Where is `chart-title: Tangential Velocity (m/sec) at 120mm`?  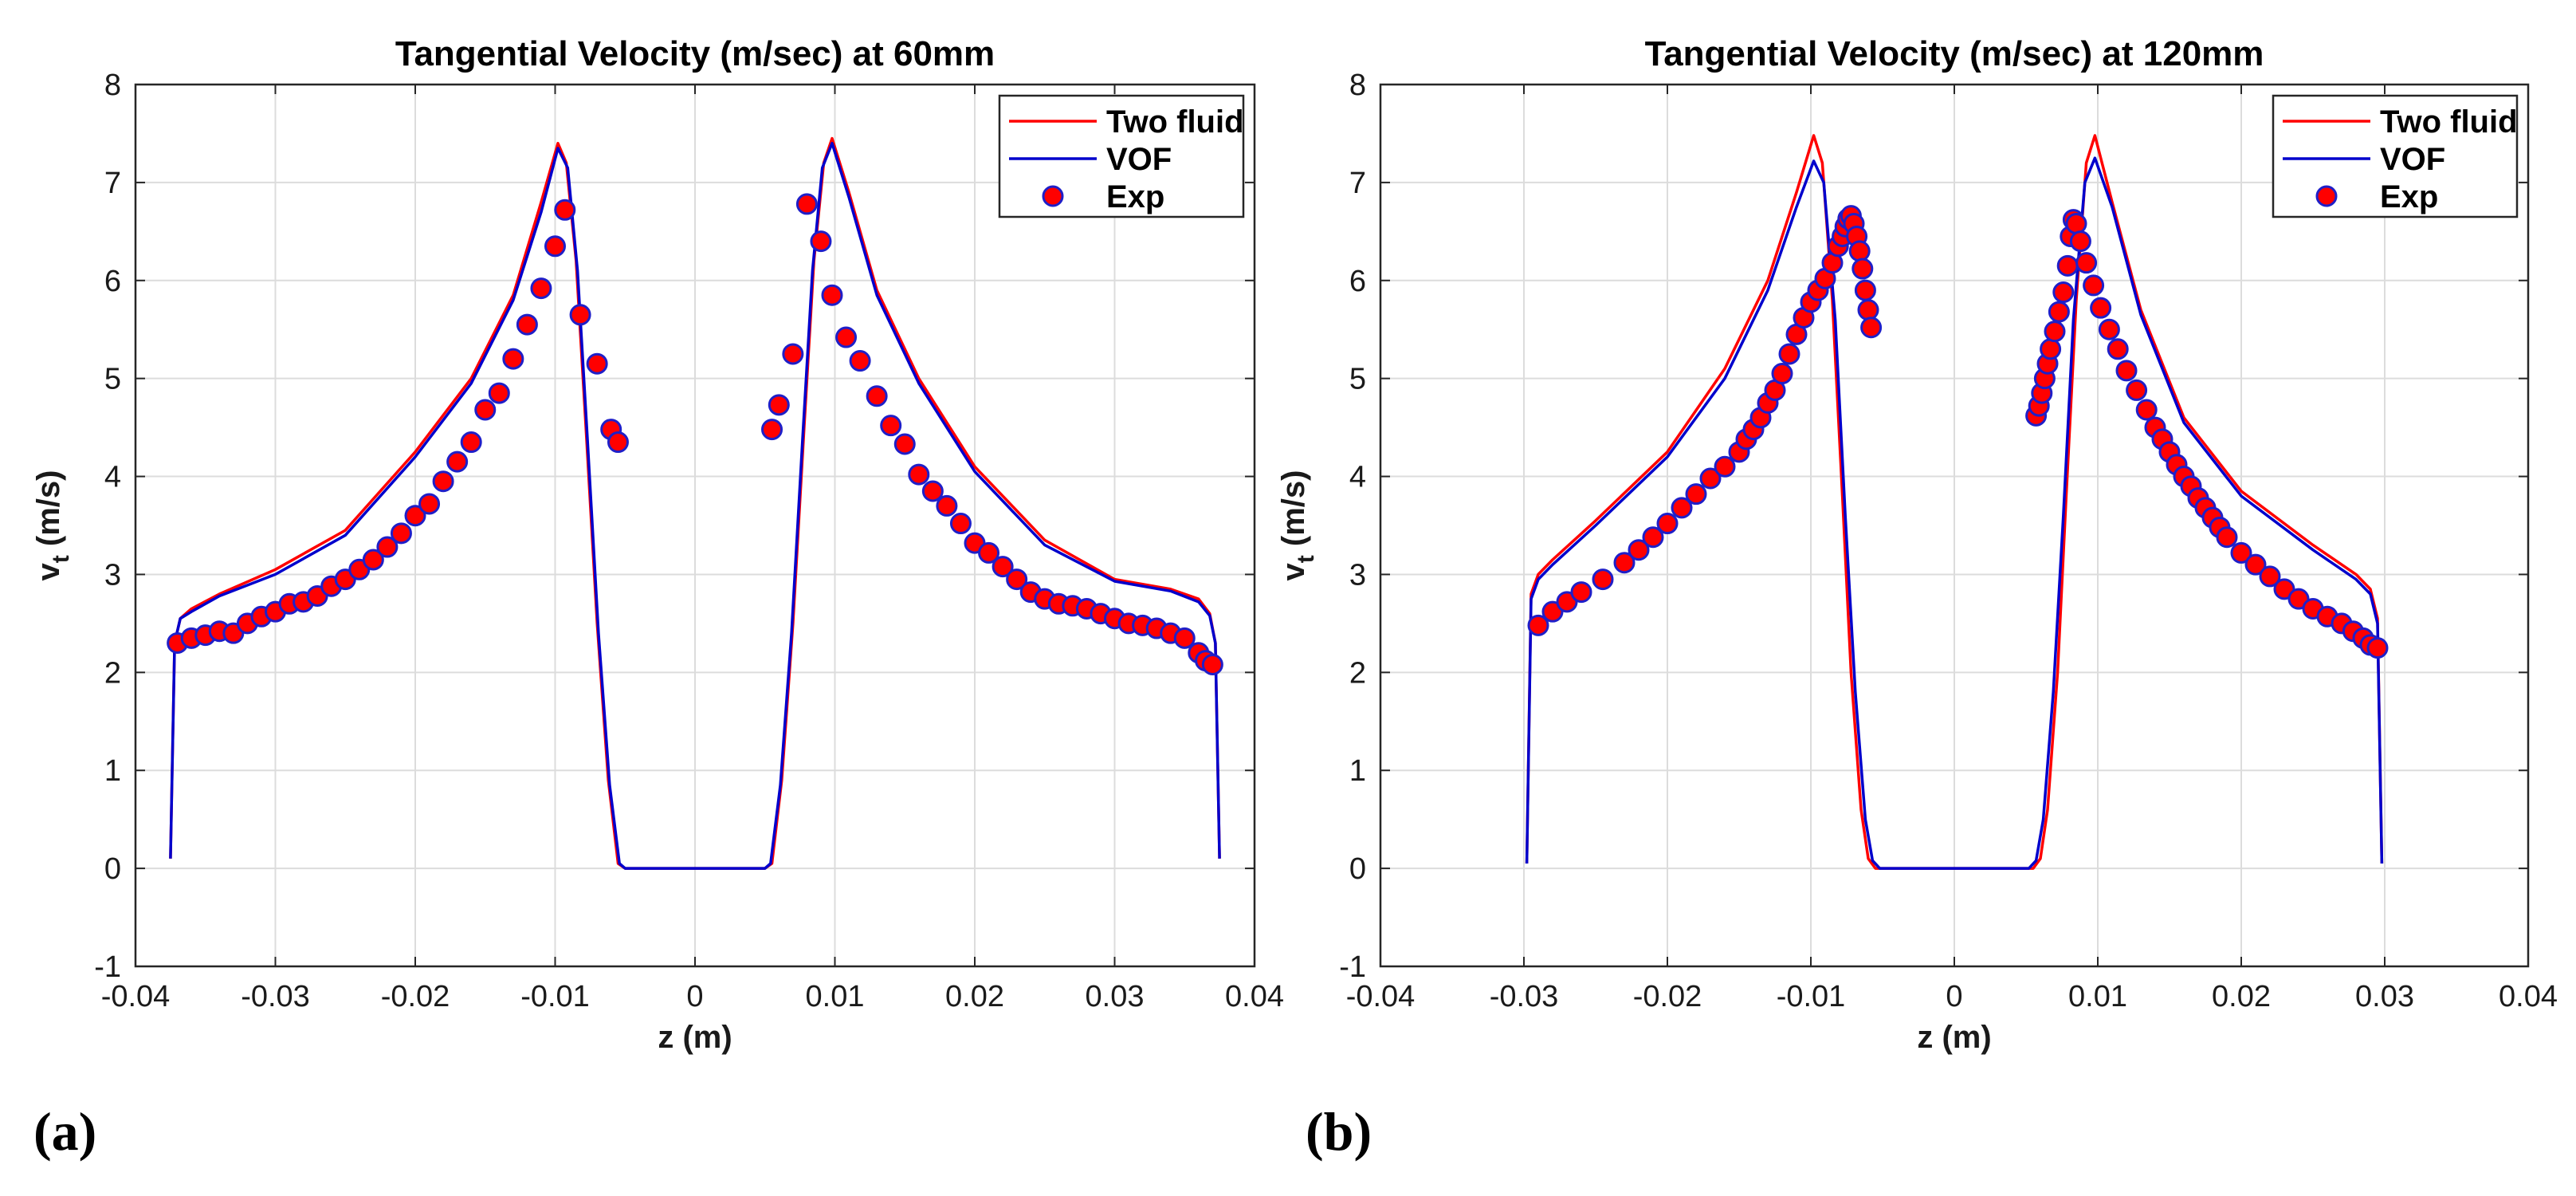 chart-title: Tangential Velocity (m/sec) at 120mm is located at coordinates (1955, 53).